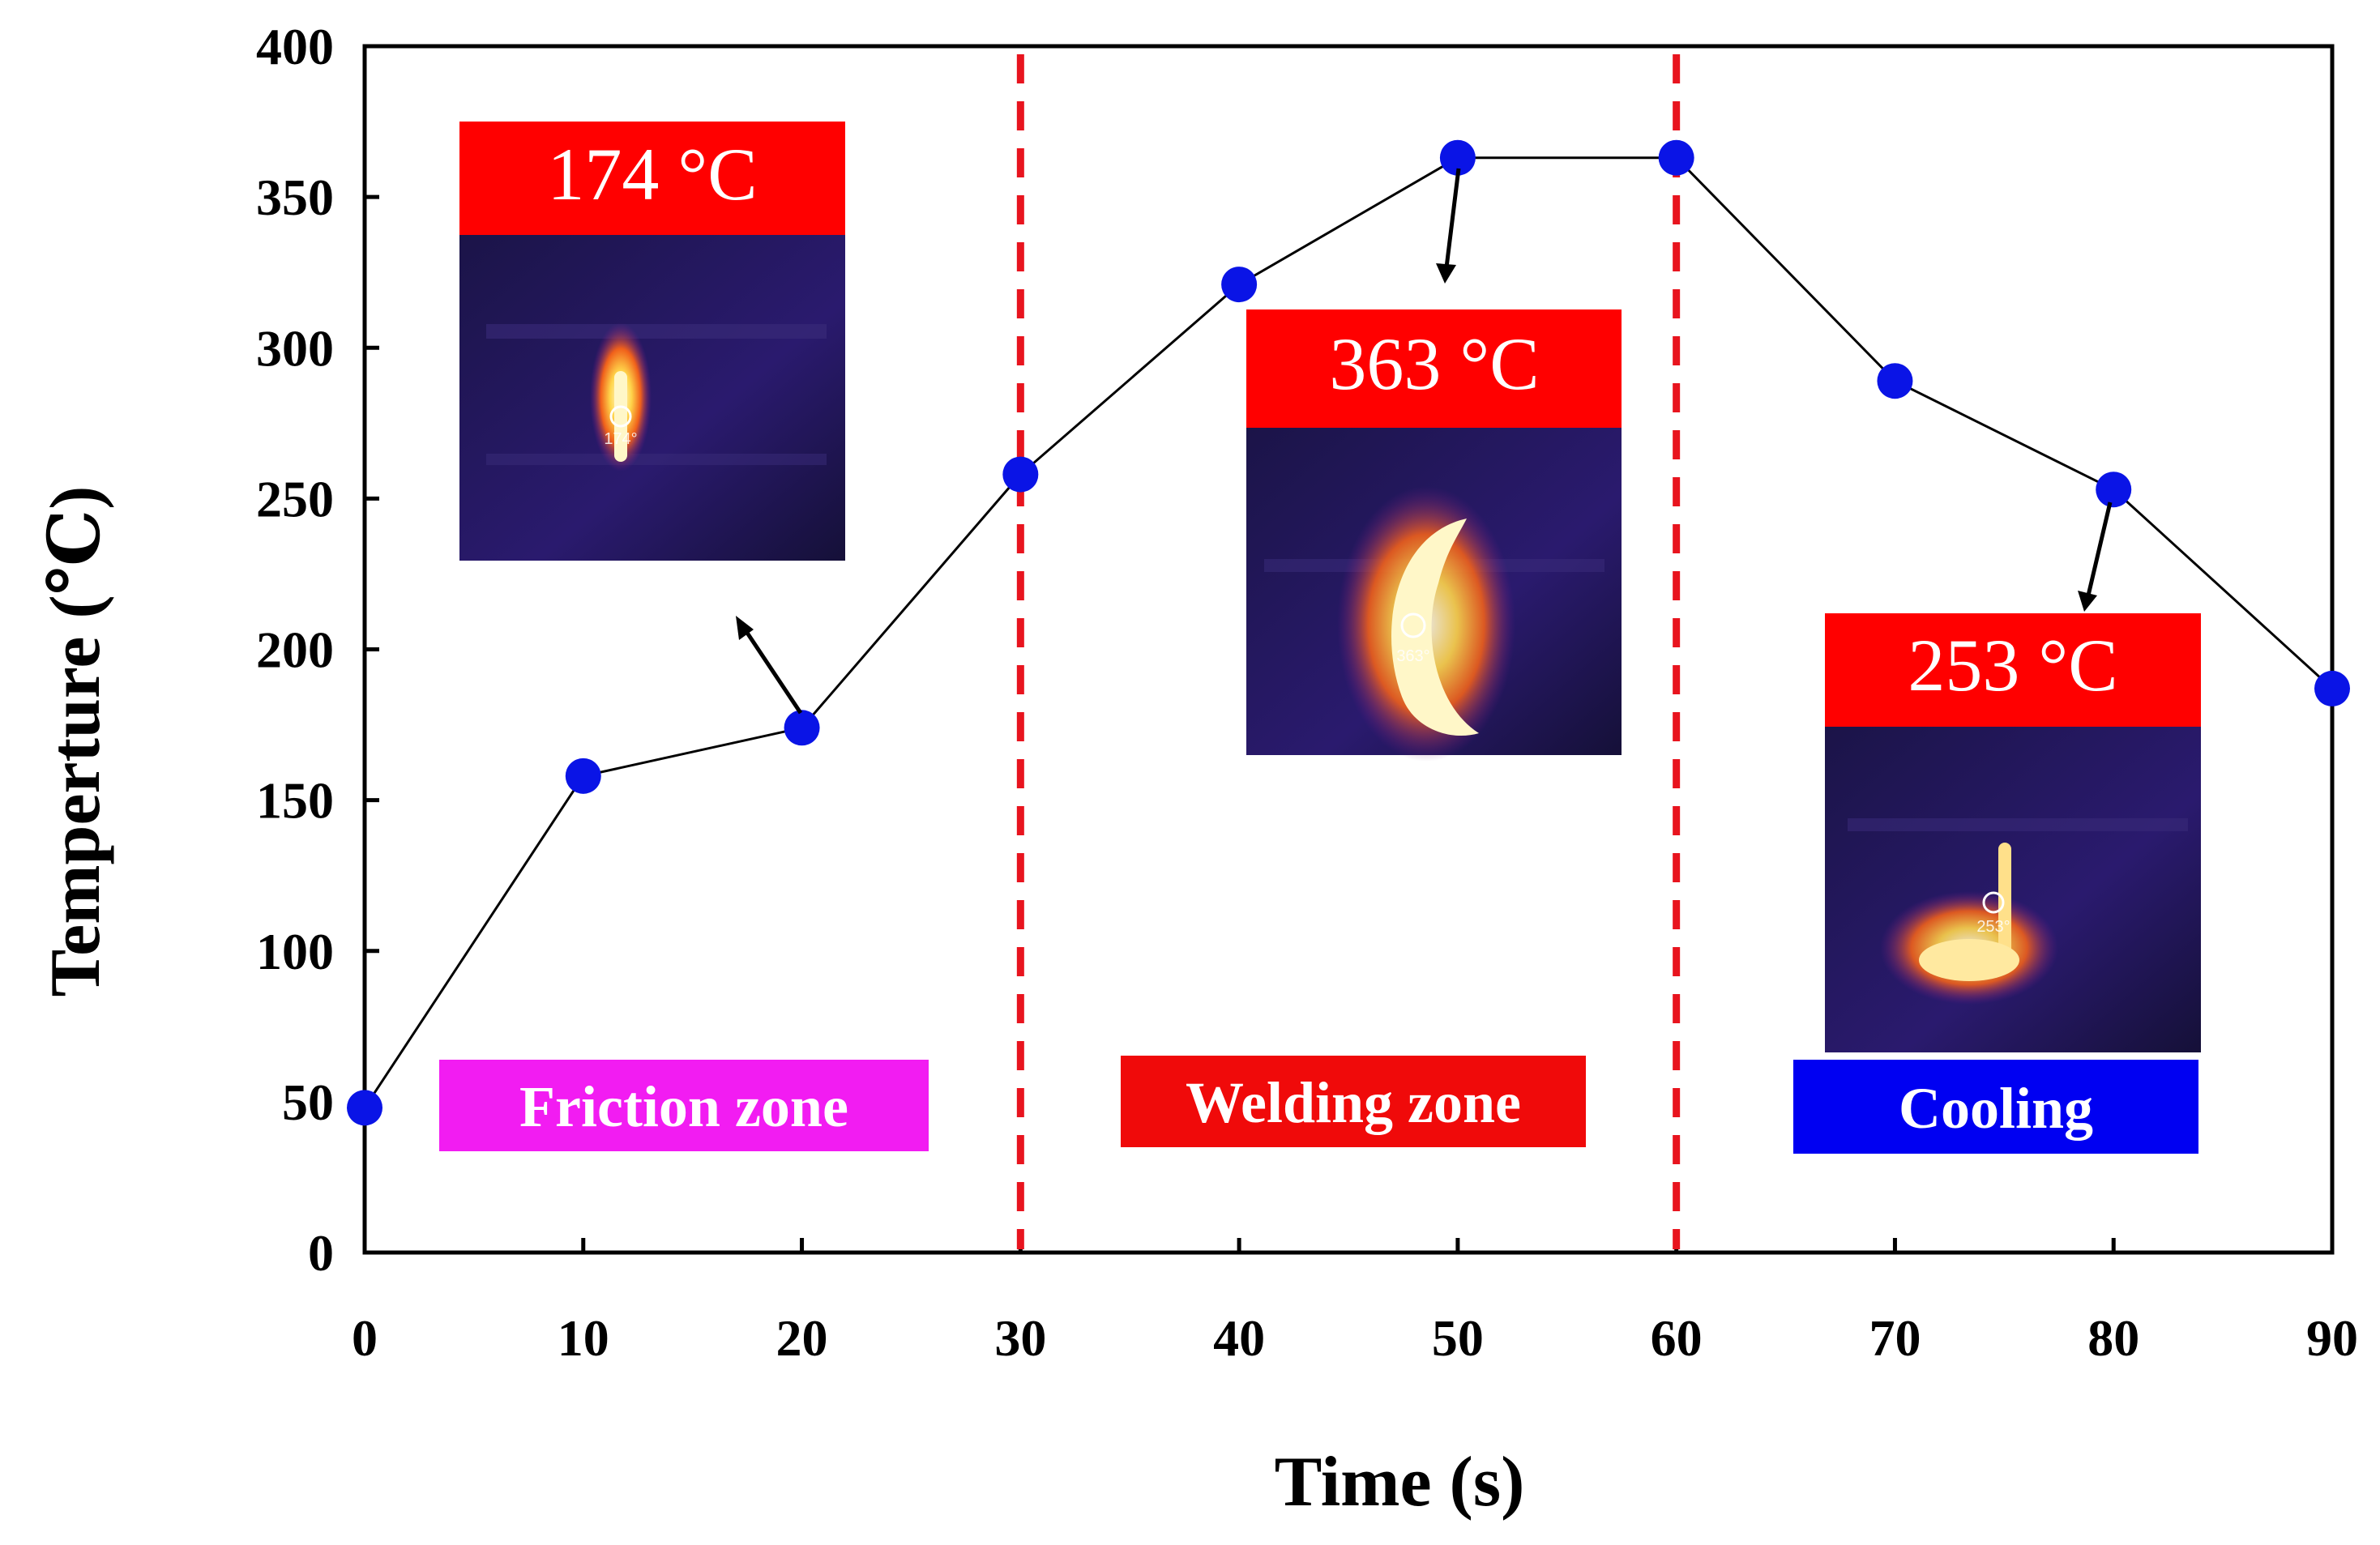 The image size is (2380, 1545). What do you see at coordinates (295, 198) in the screenshot?
I see `y-tick-label: 350` at bounding box center [295, 198].